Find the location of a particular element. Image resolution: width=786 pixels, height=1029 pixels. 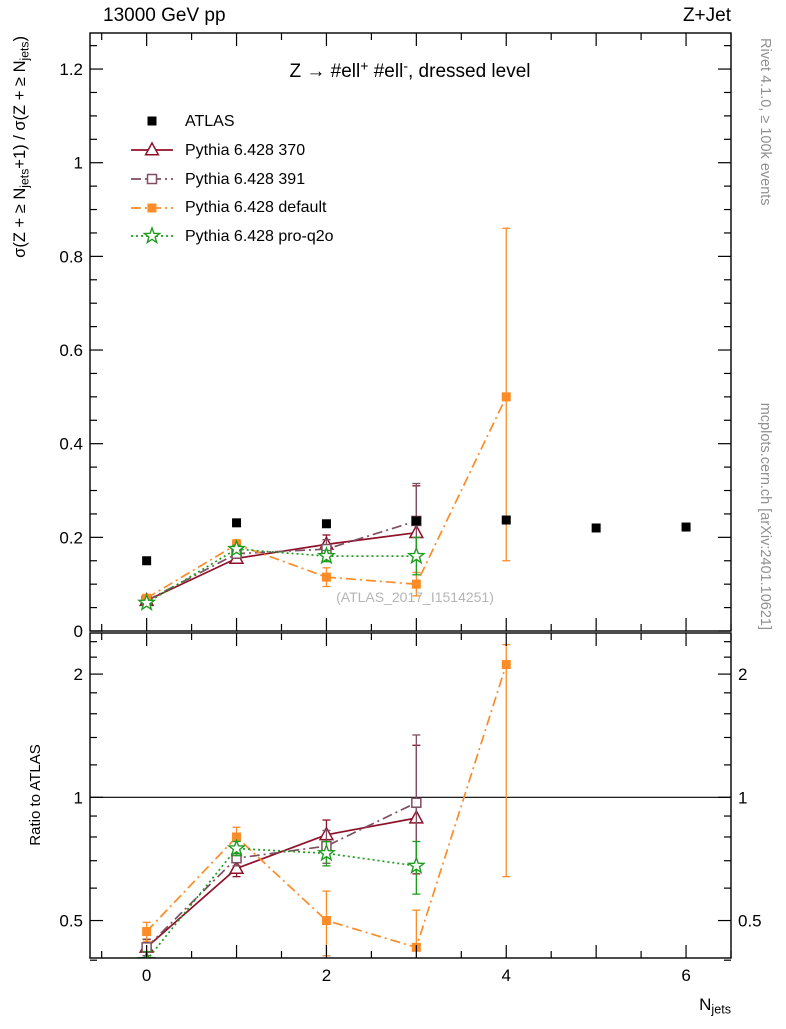

tick-label: 4 is located at coordinates (506, 975).